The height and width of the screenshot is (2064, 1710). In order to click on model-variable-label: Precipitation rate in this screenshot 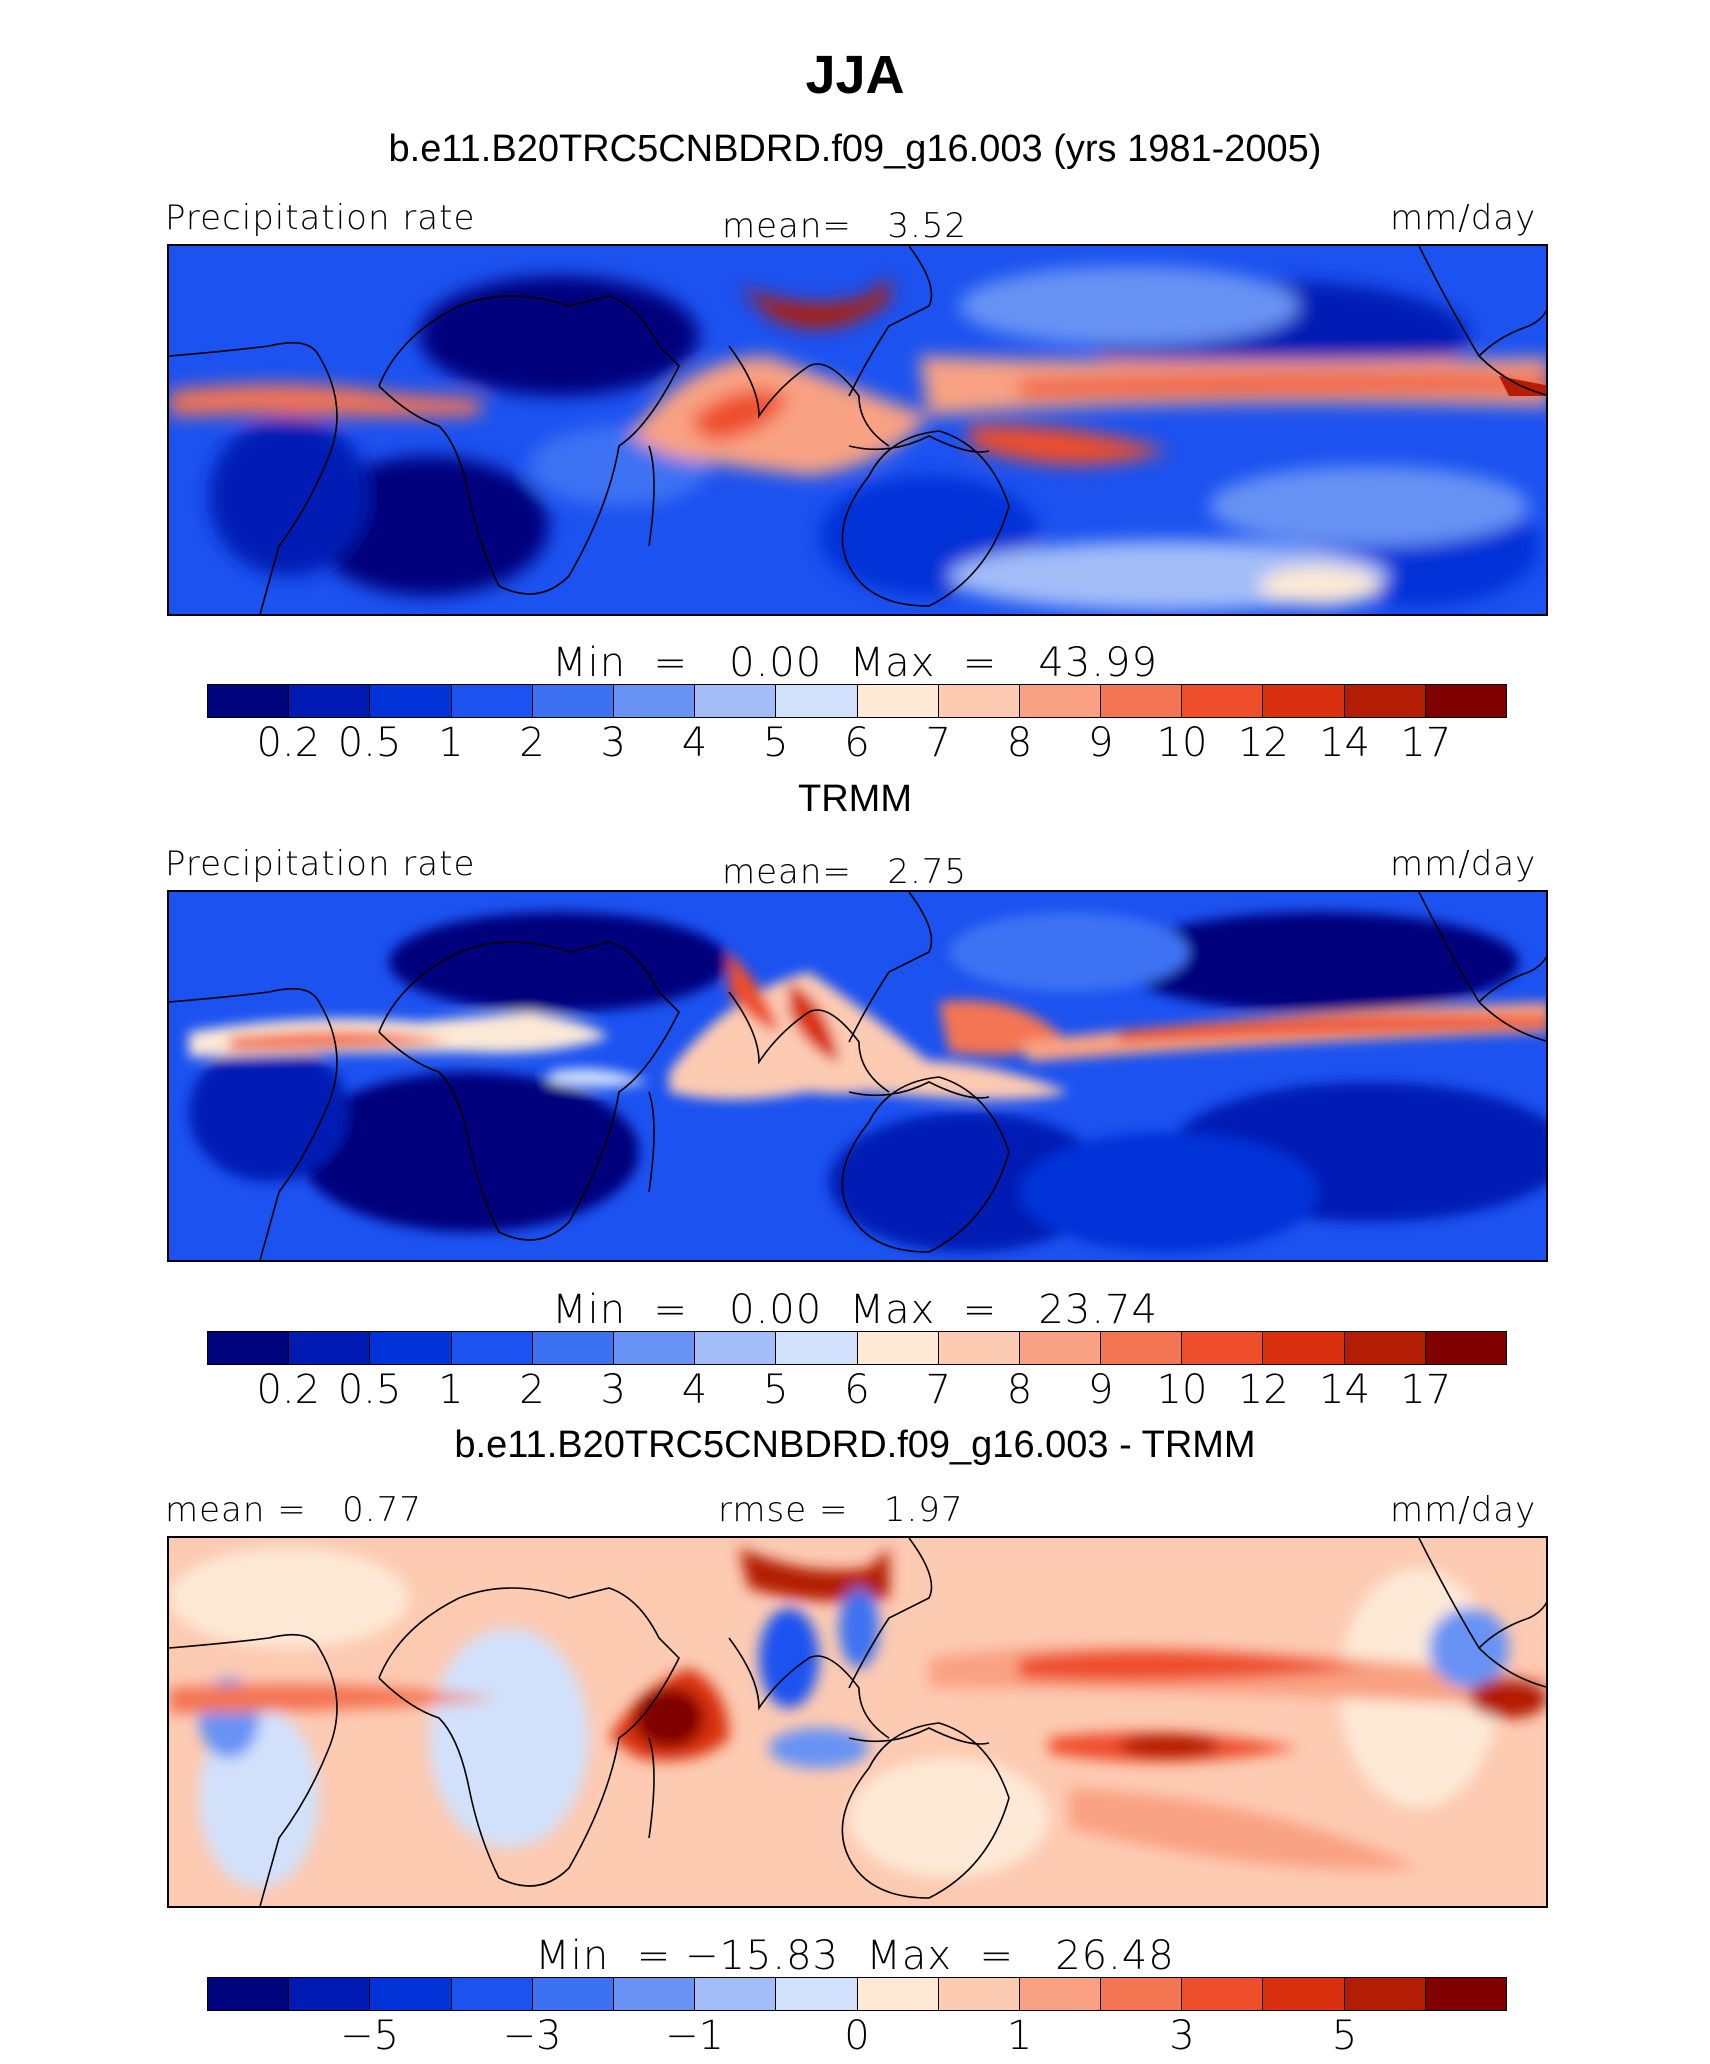, I will do `click(320, 218)`.